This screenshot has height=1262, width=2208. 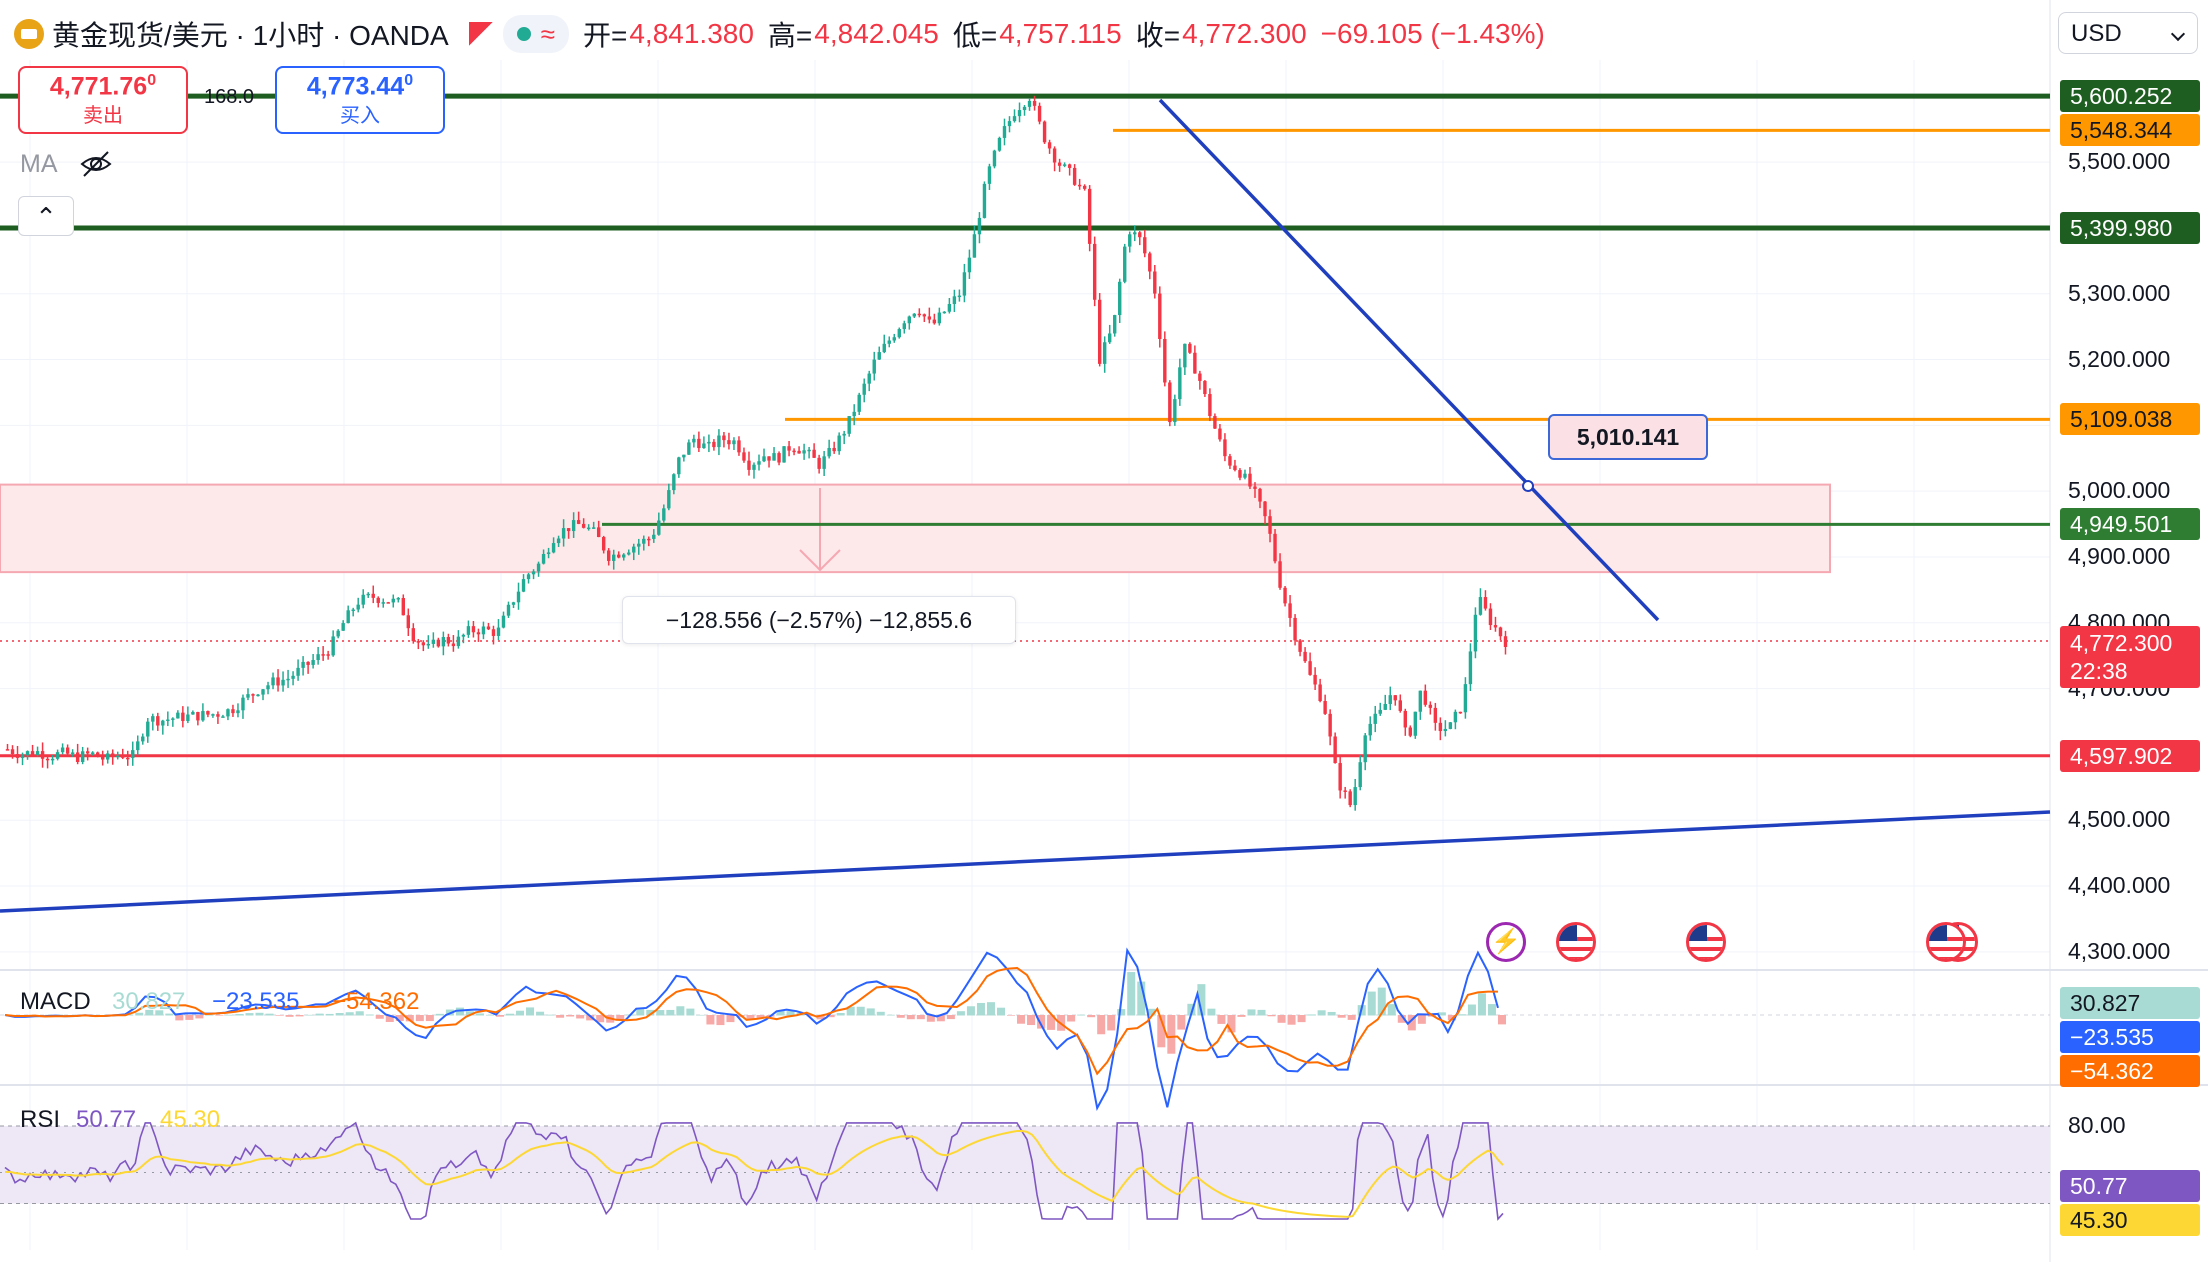 What do you see at coordinates (2128, 33) in the screenshot?
I see `currency-select: USD` at bounding box center [2128, 33].